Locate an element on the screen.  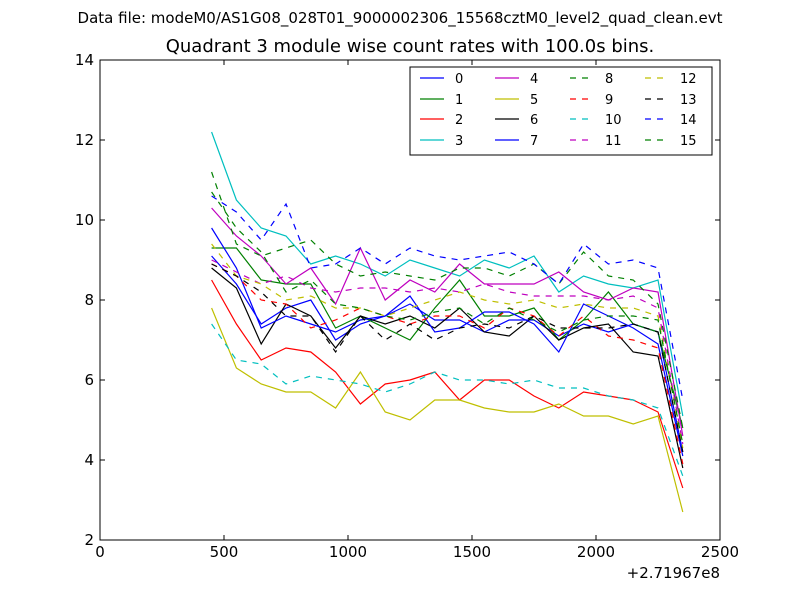
y-tick-label: 2 is located at coordinates (89, 540).